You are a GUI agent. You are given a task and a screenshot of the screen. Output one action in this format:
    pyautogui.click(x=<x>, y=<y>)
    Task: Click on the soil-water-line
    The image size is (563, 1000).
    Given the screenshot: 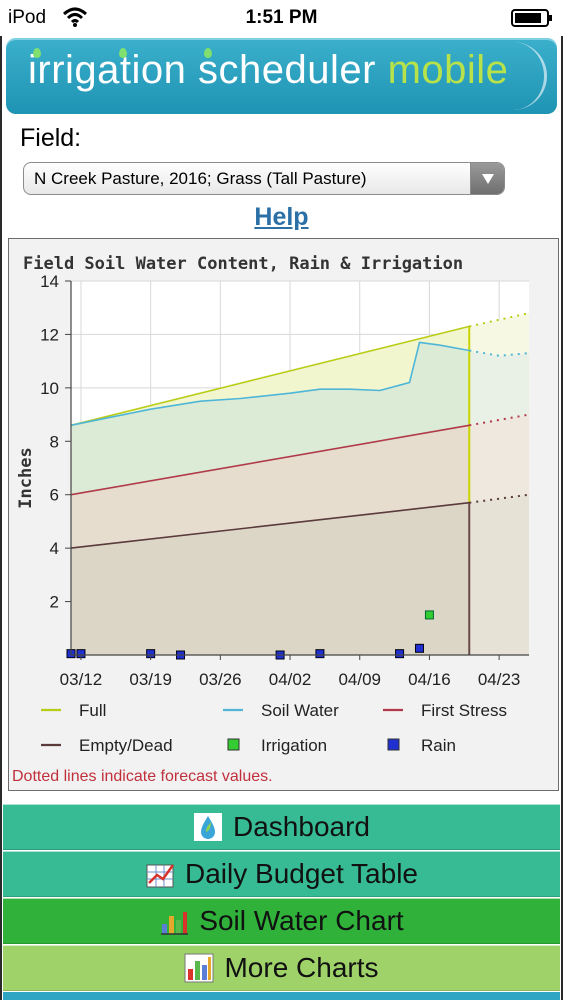 What is the action you would take?
    pyautogui.click(x=270, y=384)
    